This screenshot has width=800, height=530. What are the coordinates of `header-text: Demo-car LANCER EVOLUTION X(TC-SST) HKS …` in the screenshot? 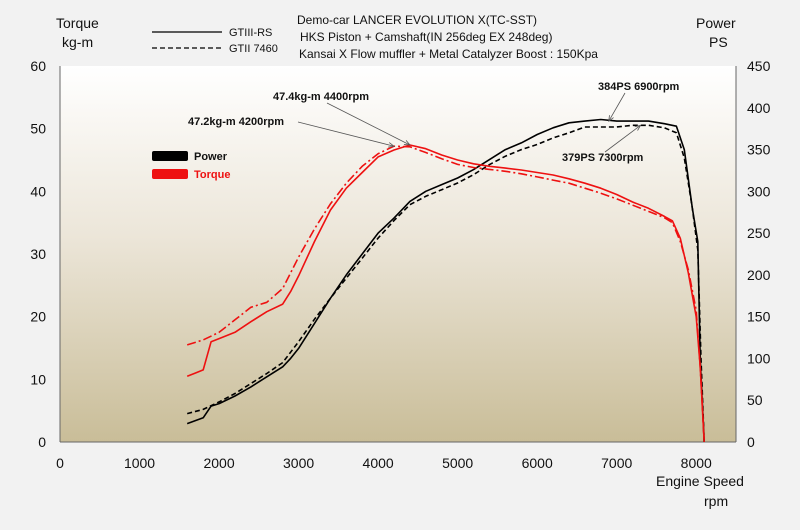 It's located at (447, 37).